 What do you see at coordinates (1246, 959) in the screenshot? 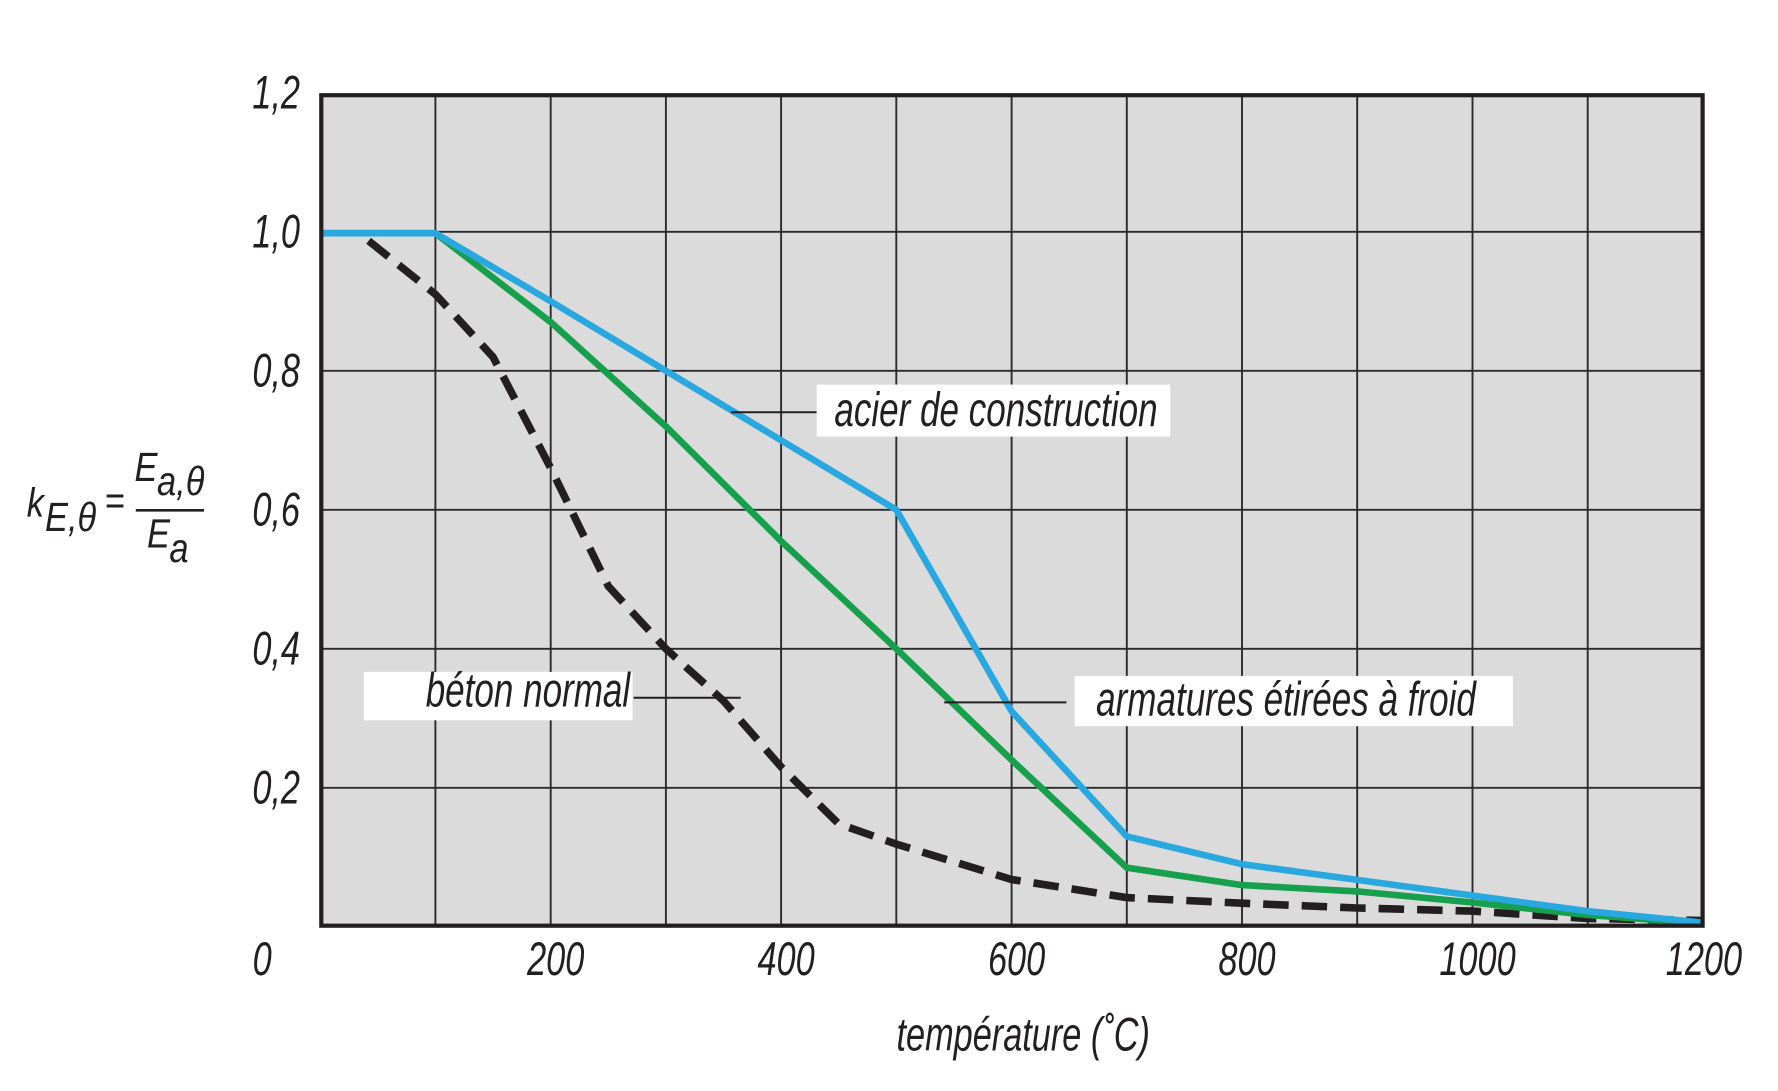
I see `svg-text: 800` at bounding box center [1246, 959].